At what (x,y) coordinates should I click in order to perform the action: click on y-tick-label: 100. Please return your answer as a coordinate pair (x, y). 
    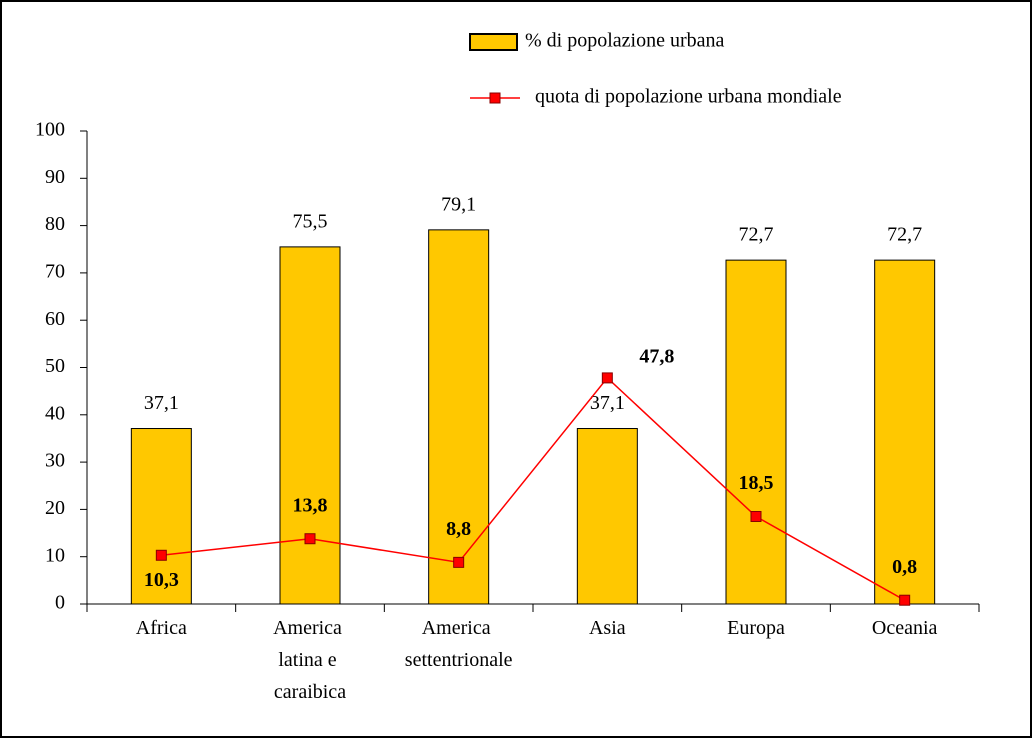
    Looking at the image, I should click on (50, 130).